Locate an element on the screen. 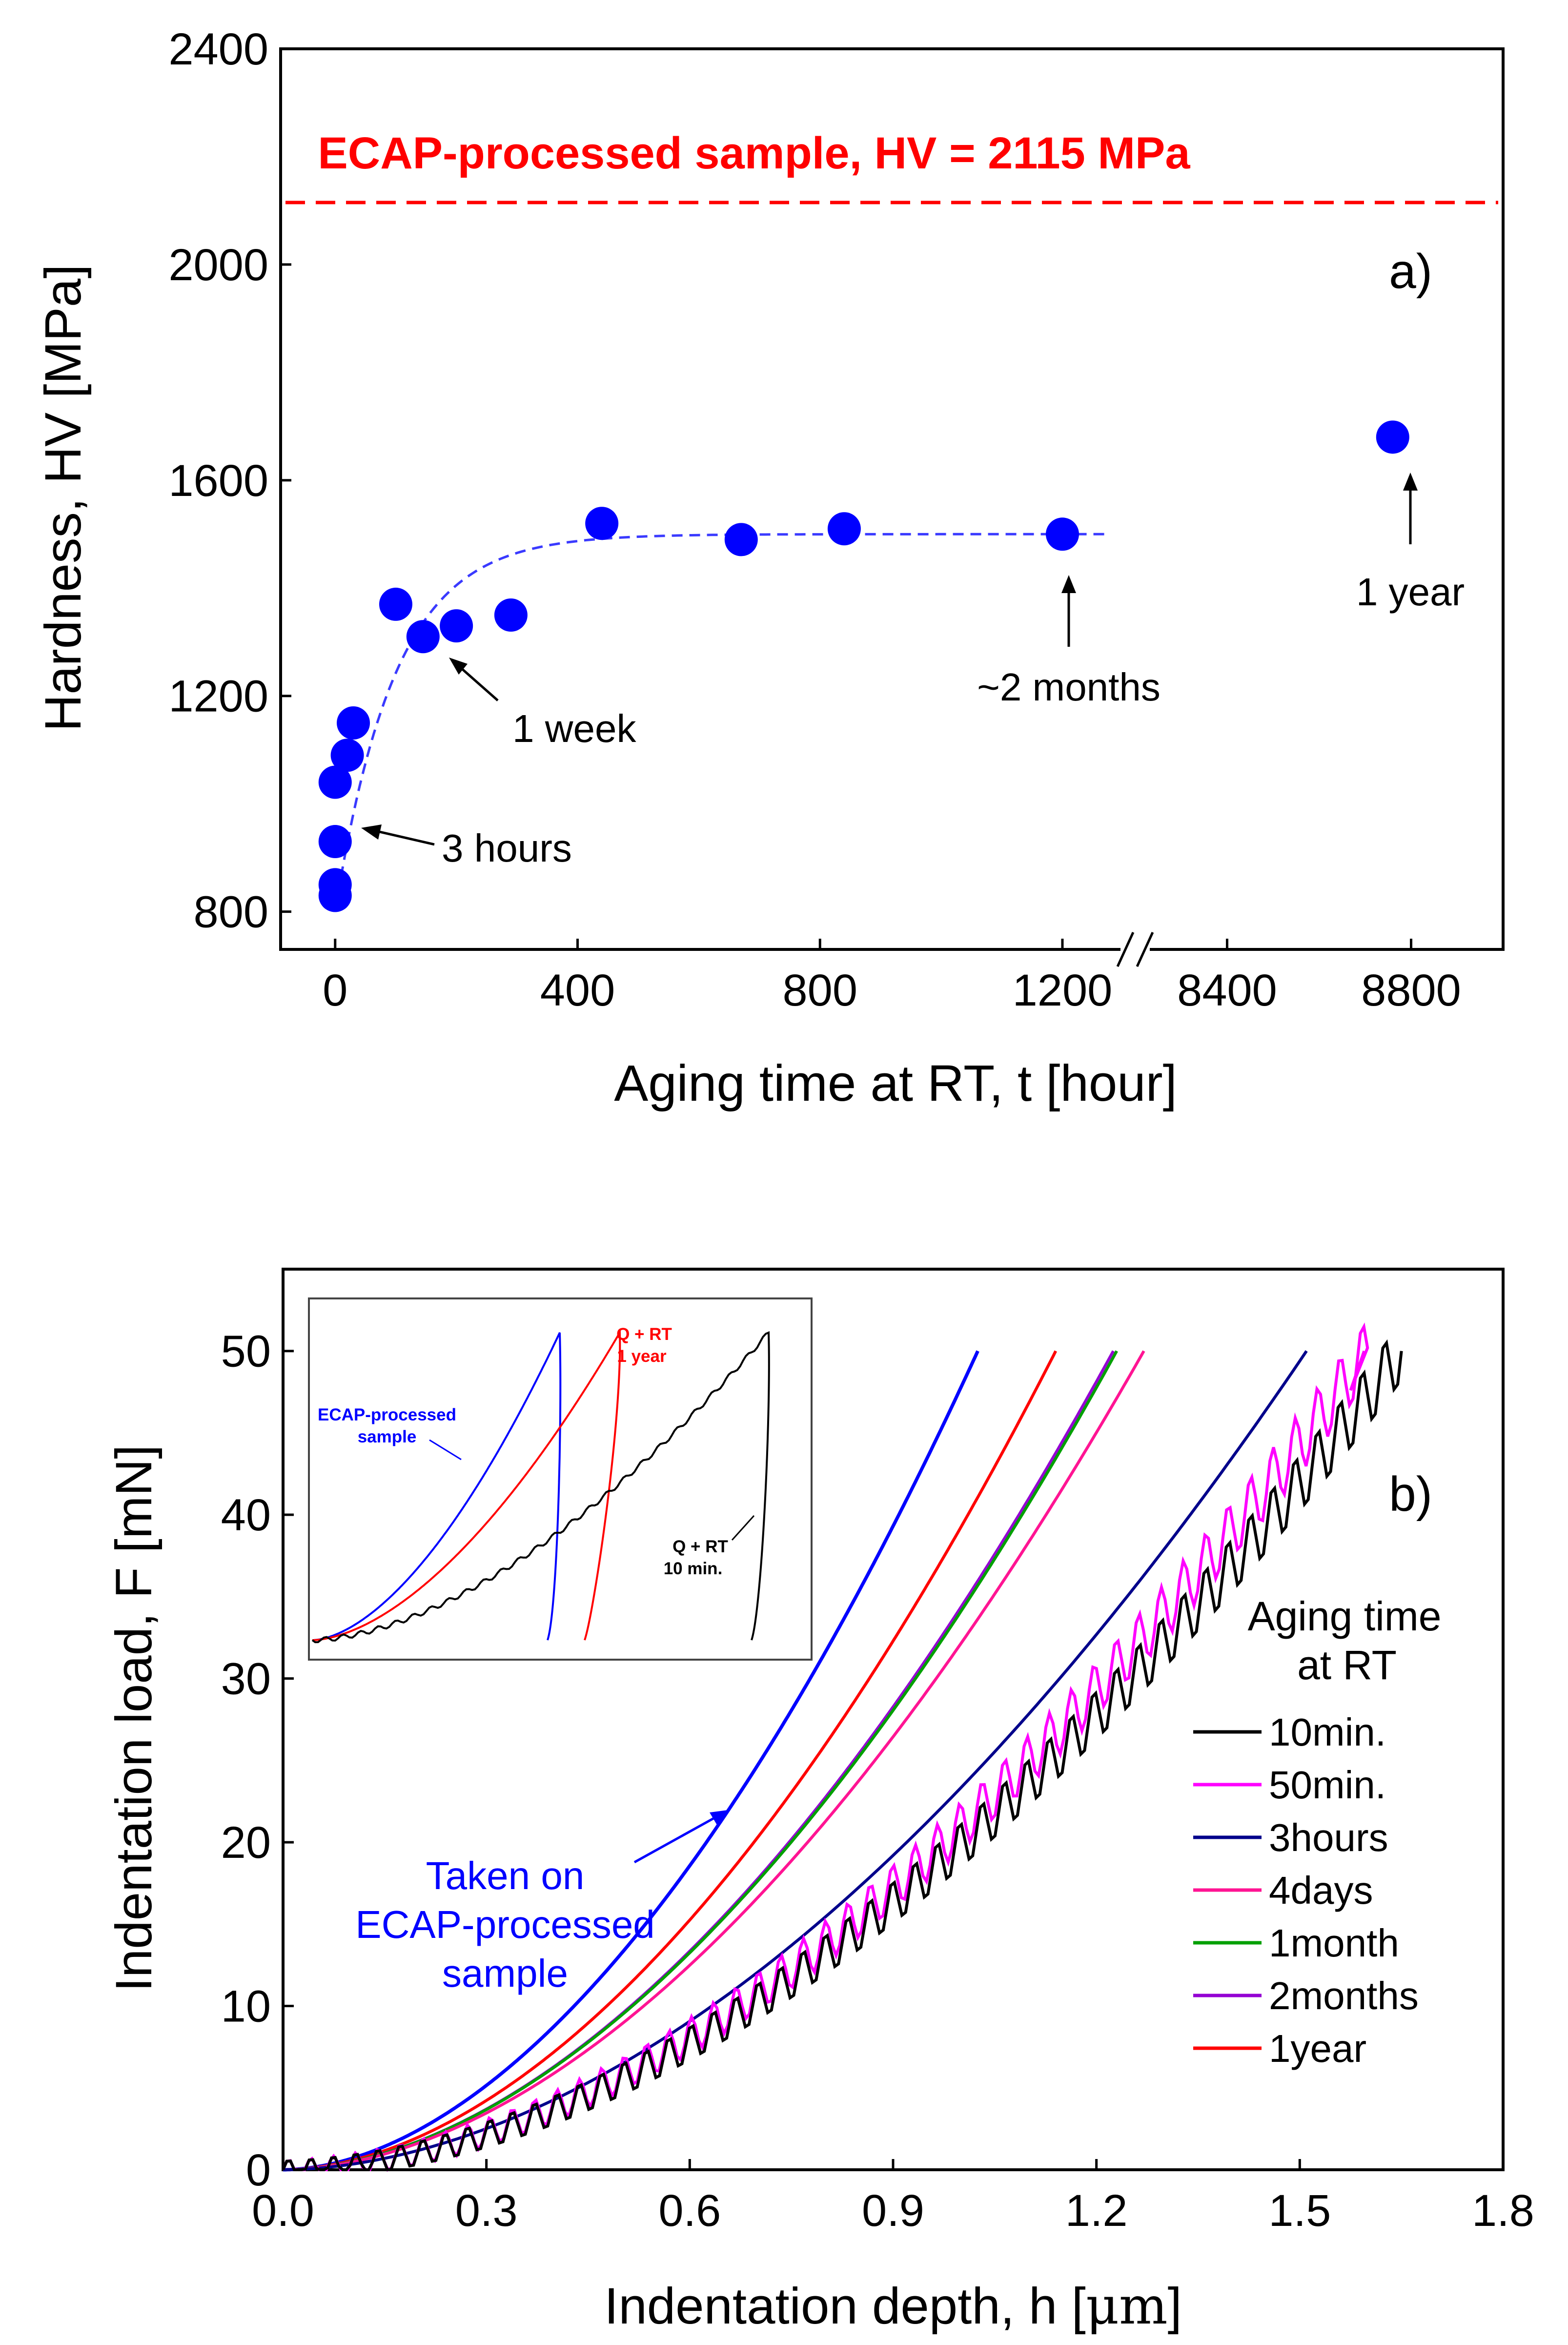 Image resolution: width=1568 pixels, height=2345 pixels. panel-b-x-axis-label: Indentation depth, h [μm] is located at coordinates (893, 2306).